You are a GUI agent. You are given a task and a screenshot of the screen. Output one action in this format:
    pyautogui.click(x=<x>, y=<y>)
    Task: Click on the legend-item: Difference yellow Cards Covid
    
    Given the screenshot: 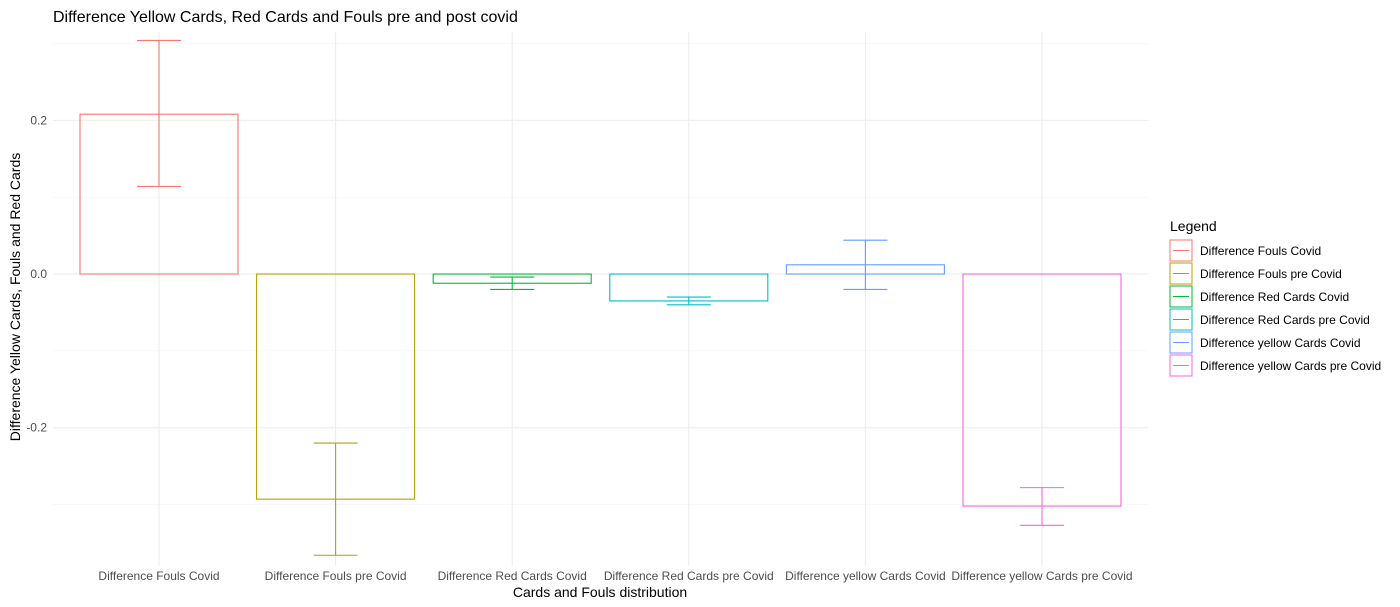 What is the action you would take?
    pyautogui.click(x=1265, y=342)
    